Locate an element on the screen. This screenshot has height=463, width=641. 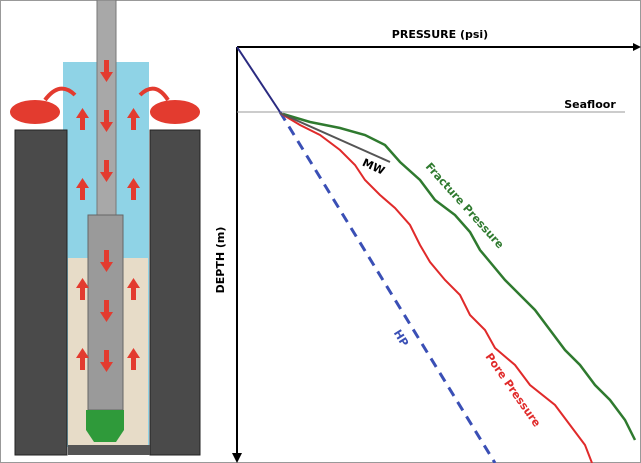
y-axis-label: DEPTH (m) is located at coordinates (220, 260).